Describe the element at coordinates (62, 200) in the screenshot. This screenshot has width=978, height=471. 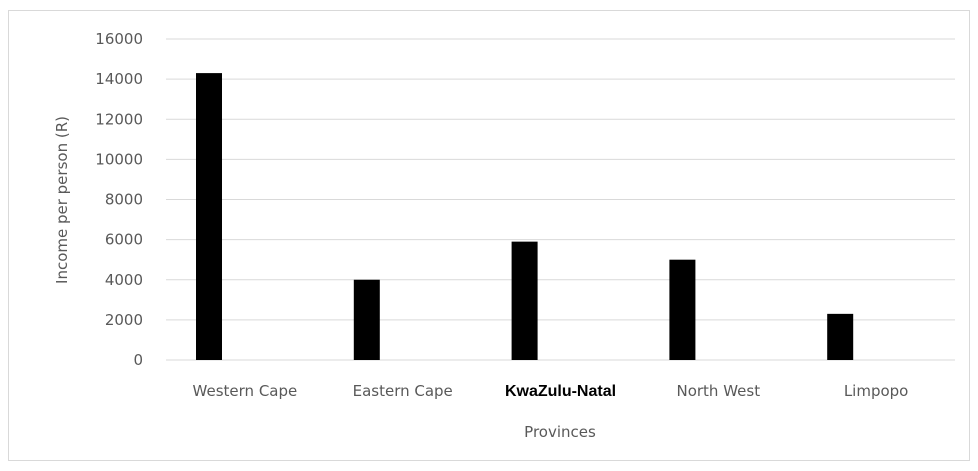
I see `y-axis-title: Income per person (R)` at that location.